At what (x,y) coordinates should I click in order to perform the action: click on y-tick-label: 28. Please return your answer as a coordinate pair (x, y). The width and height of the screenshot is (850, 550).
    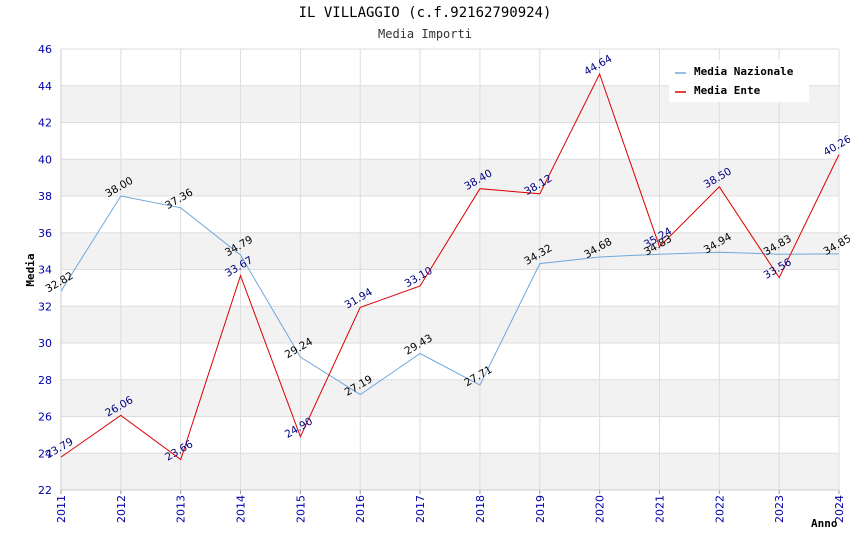
    Looking at the image, I should click on (45, 380).